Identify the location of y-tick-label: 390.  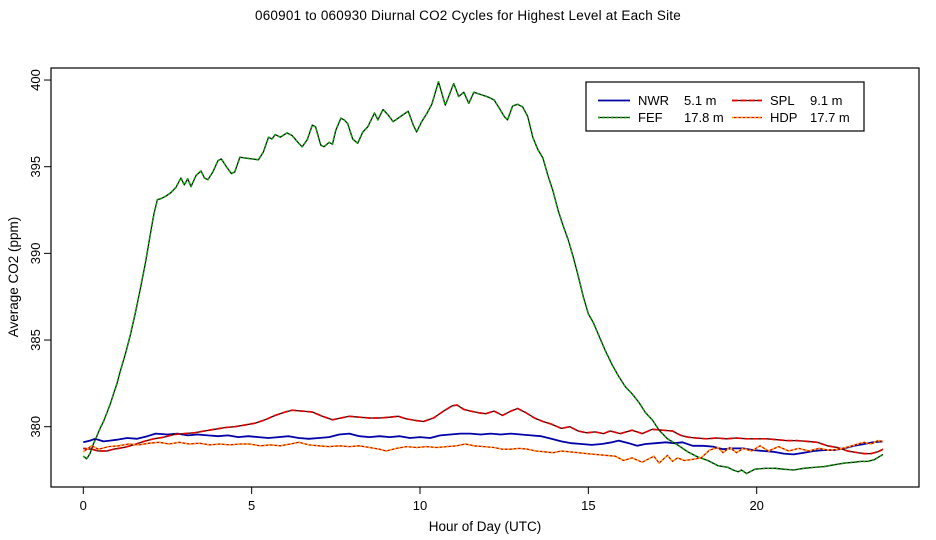
(35, 254).